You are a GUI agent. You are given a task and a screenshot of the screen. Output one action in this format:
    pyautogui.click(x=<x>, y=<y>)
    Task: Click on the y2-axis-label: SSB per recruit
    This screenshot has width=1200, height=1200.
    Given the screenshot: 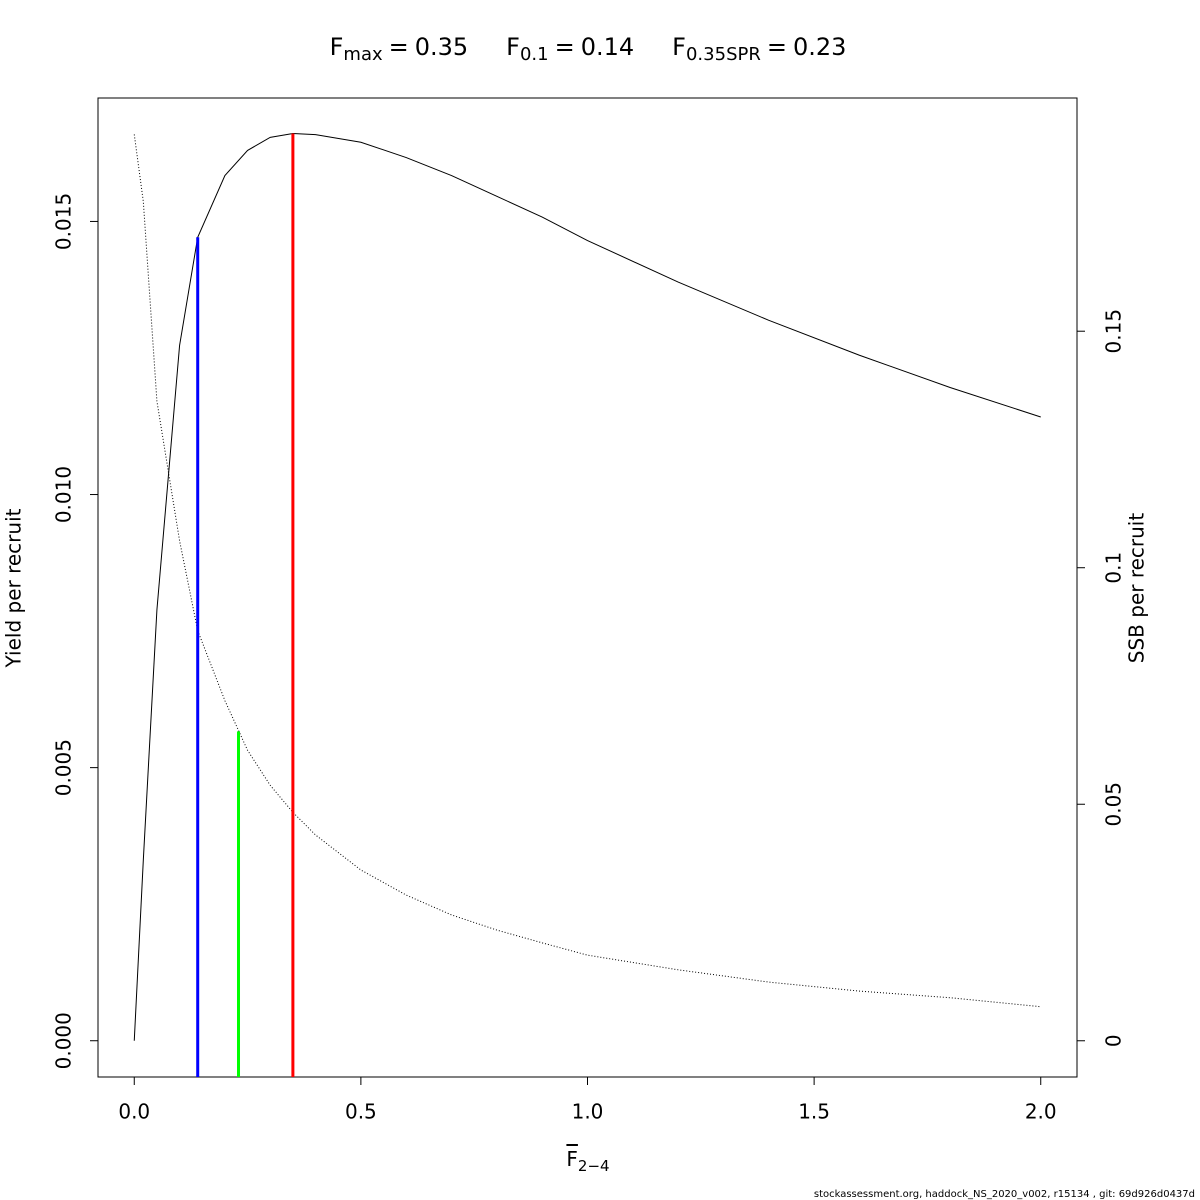 What is the action you would take?
    pyautogui.click(x=1137, y=588)
    